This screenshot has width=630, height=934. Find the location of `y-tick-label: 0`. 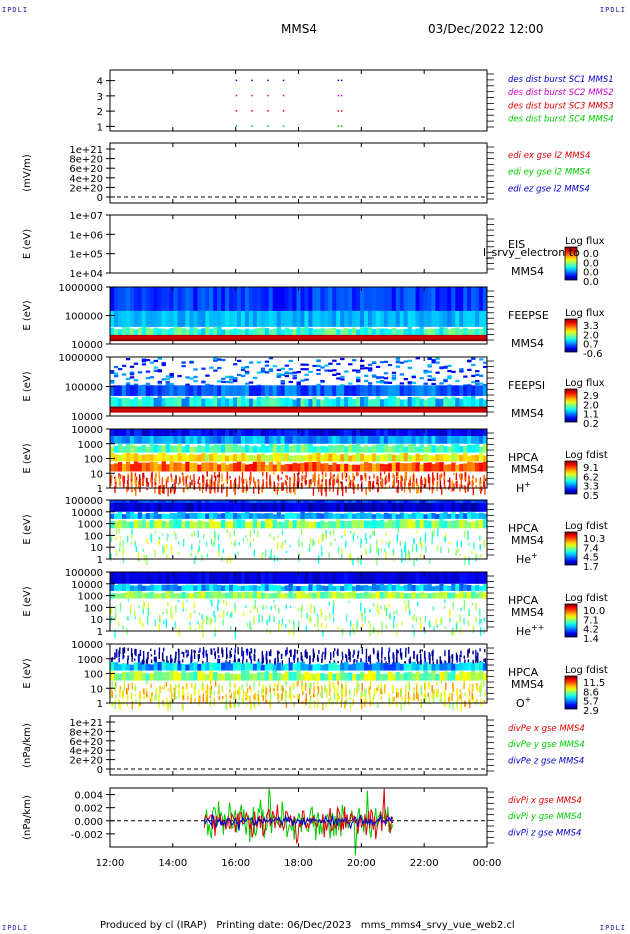

y-tick-label: 0 is located at coordinates (100, 198).